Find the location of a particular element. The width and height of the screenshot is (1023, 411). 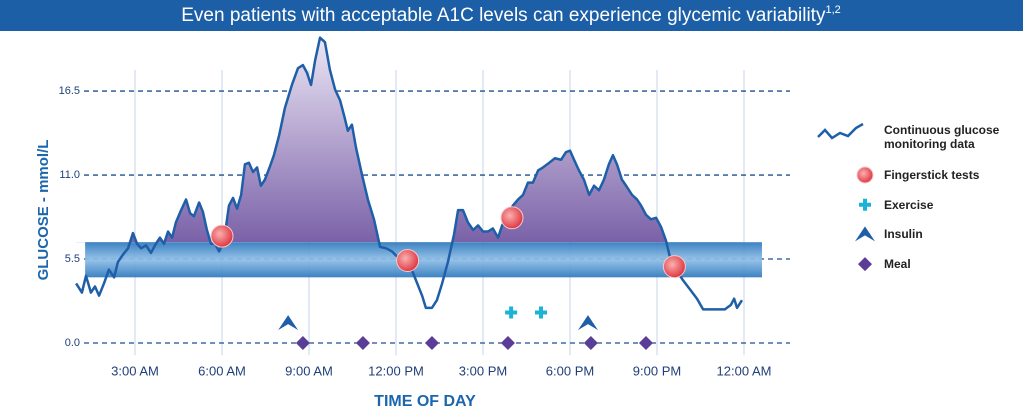

title-bar is located at coordinates (511, 15).